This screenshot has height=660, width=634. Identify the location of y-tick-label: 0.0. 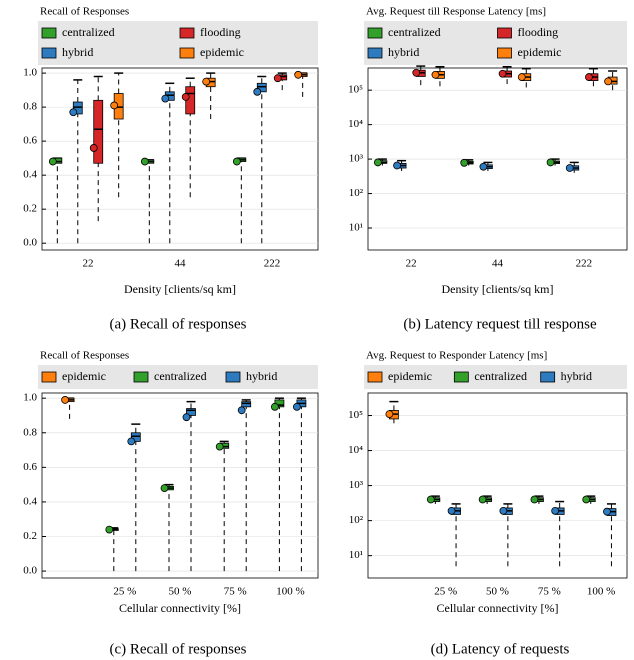
(30, 243).